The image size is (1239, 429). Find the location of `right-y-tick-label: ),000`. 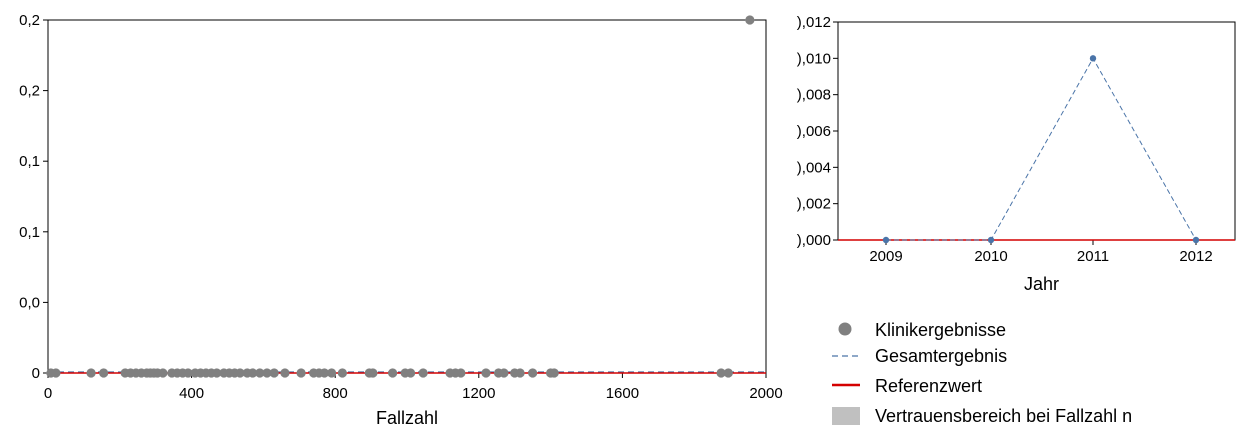

right-y-tick-label: ),000 is located at coordinates (814, 240).